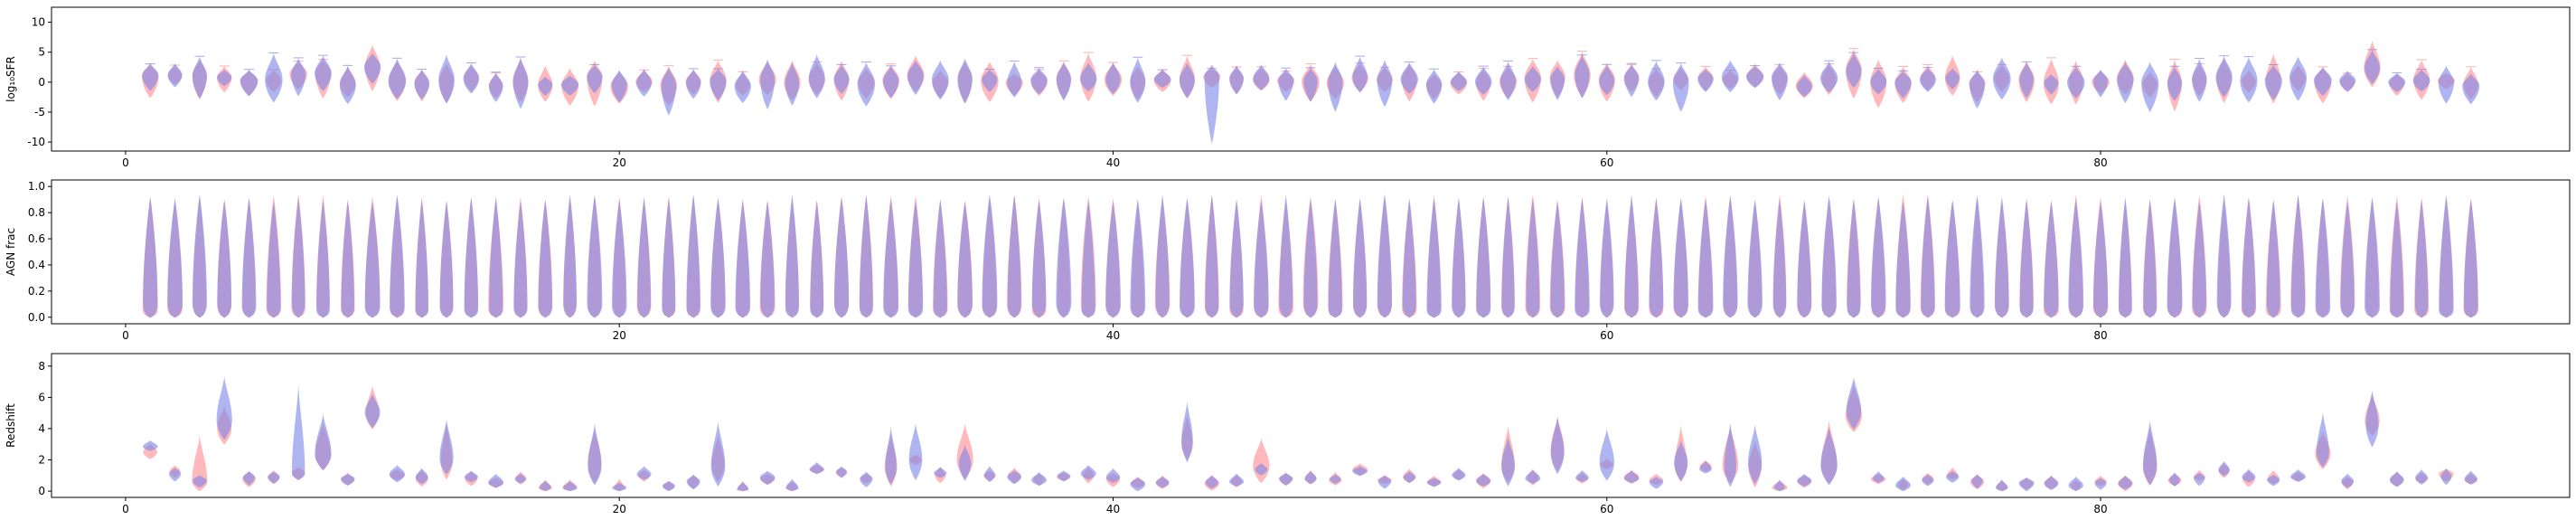 The width and height of the screenshot is (2576, 520). Describe the element at coordinates (42, 83) in the screenshot. I see `y-tick-label: 0` at that location.